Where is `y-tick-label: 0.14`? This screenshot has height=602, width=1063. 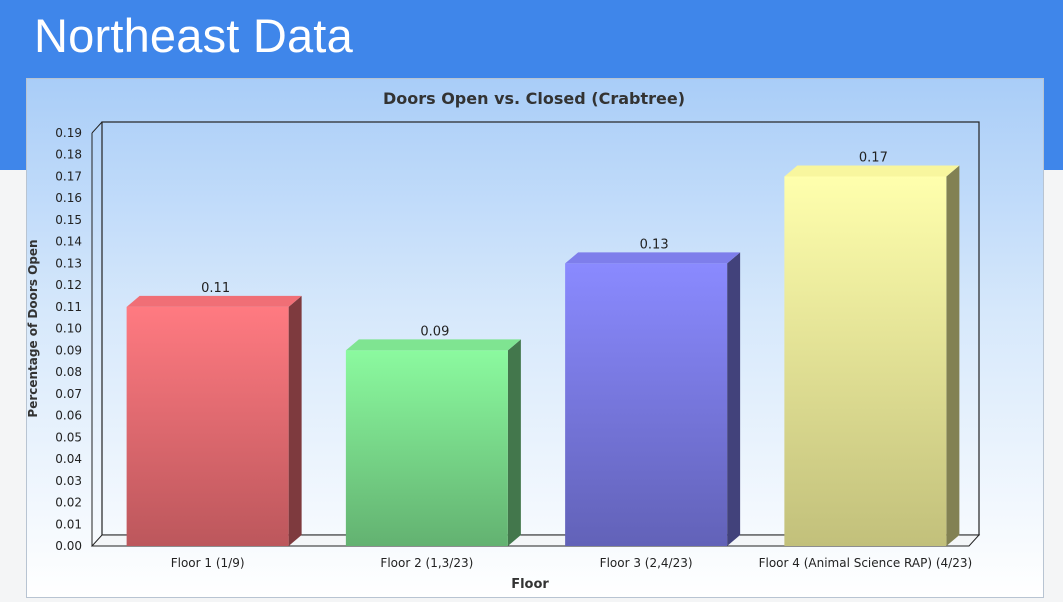 y-tick-label: 0.14 is located at coordinates (68, 242).